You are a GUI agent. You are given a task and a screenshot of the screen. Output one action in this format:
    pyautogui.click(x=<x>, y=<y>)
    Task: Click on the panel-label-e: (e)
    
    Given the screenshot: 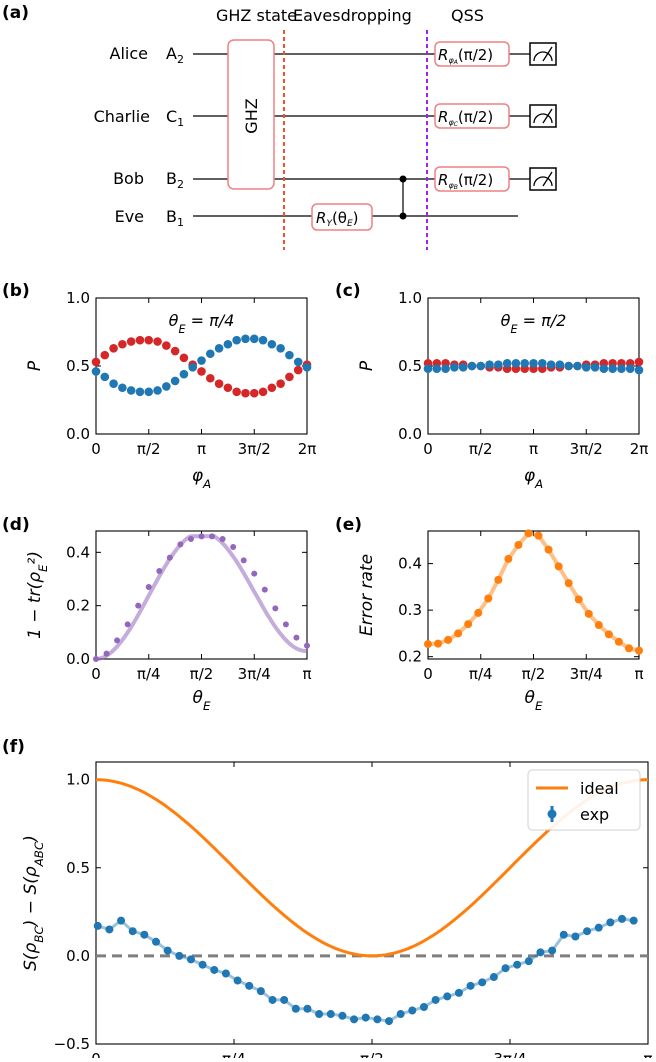 What is the action you would take?
    pyautogui.click(x=348, y=525)
    